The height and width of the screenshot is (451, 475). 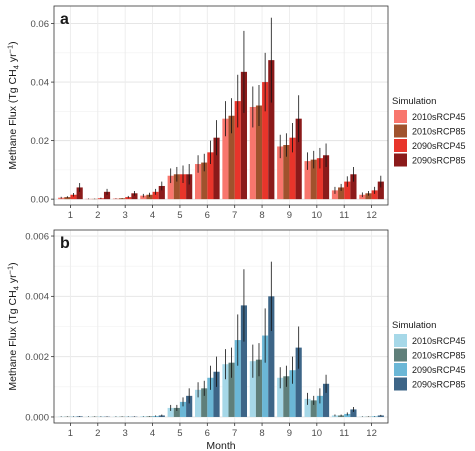 I want to click on y-tick-label: 0.000, so click(x=37, y=417).